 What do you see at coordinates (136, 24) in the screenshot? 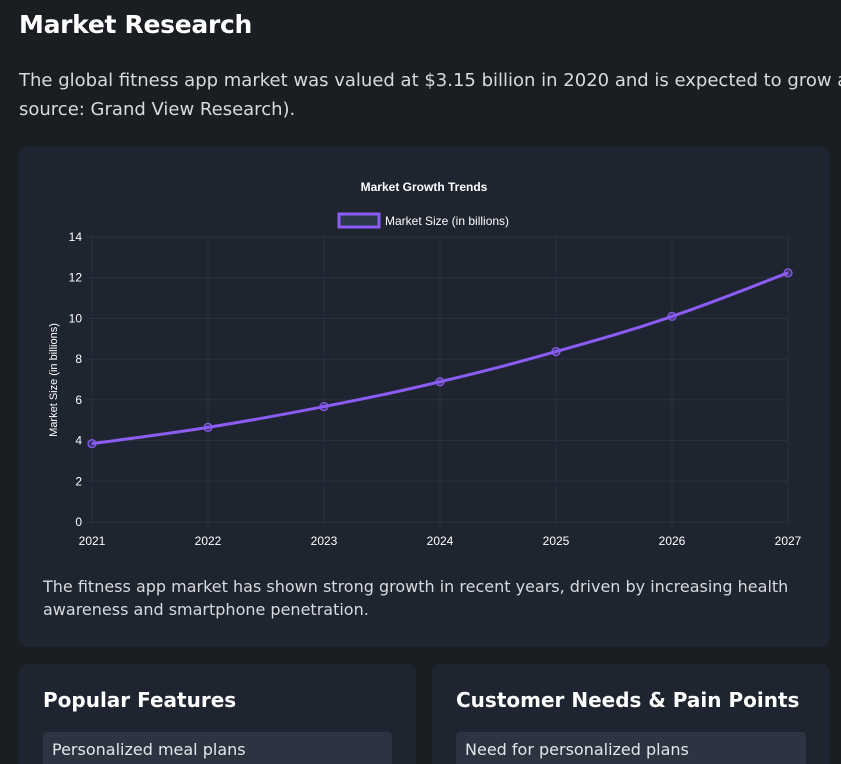
I see `page-title: Market Research` at bounding box center [136, 24].